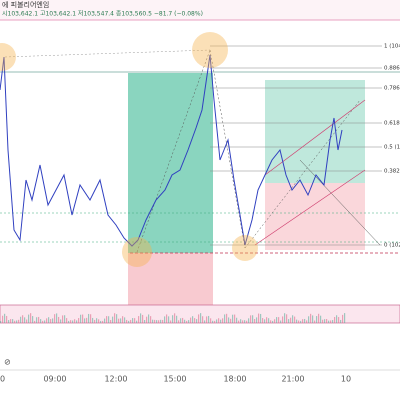 Image resolution: width=400 pixels, height=400 pixels. I want to click on volume-bars, so click(173, 318).